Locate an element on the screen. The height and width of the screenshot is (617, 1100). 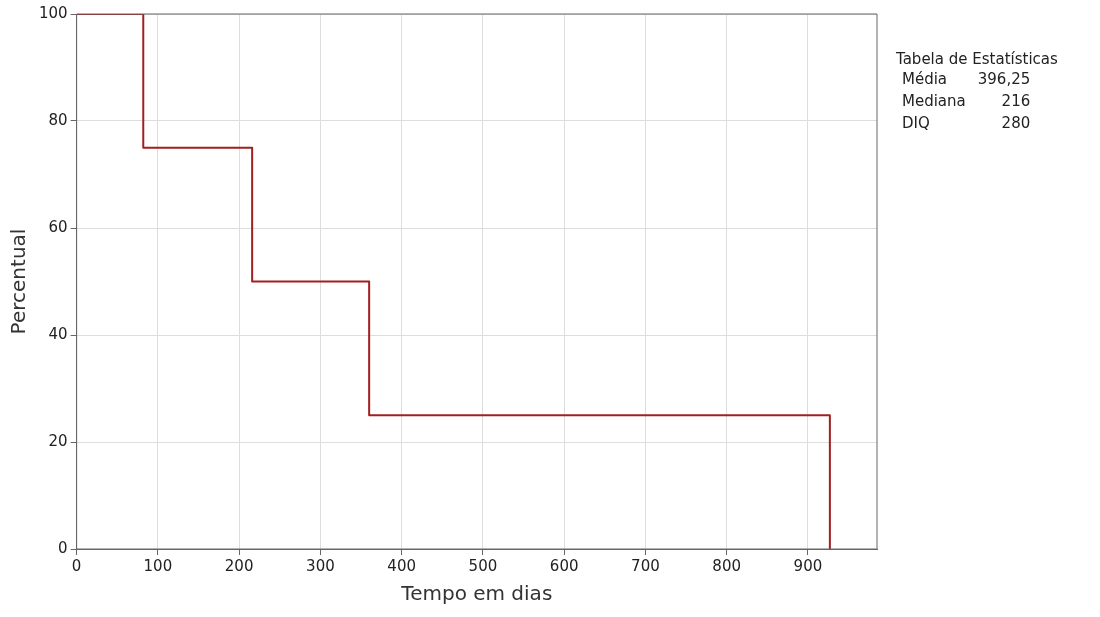
y-axis-title: Percentual is located at coordinates (18, 281).